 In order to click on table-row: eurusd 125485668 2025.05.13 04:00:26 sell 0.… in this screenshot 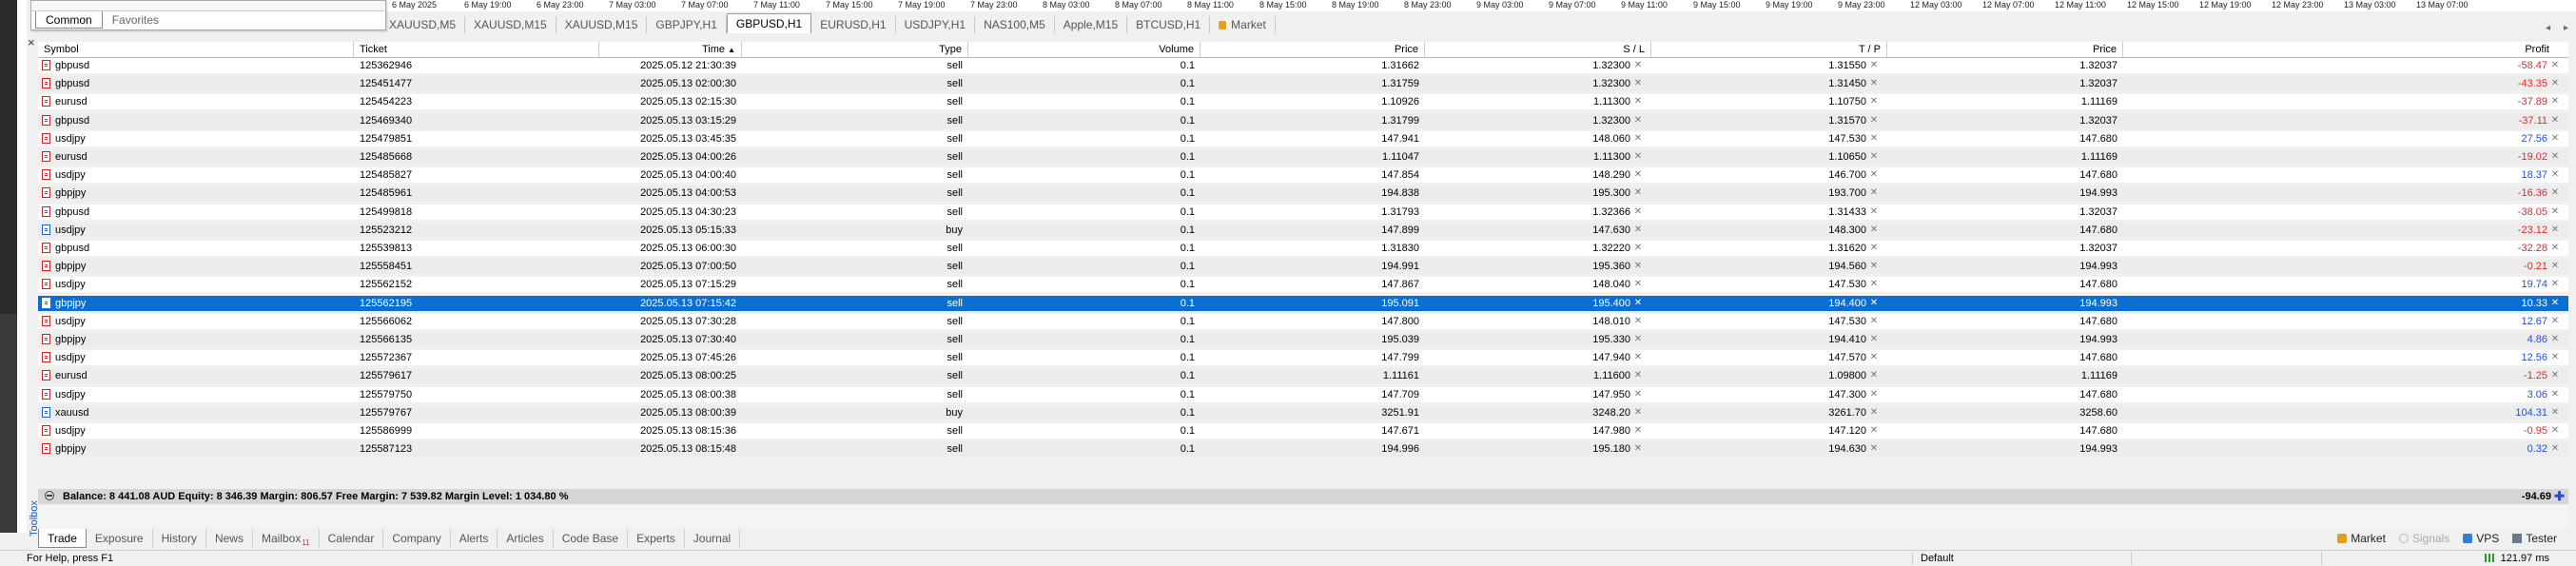, I will do `click(1303, 157)`.